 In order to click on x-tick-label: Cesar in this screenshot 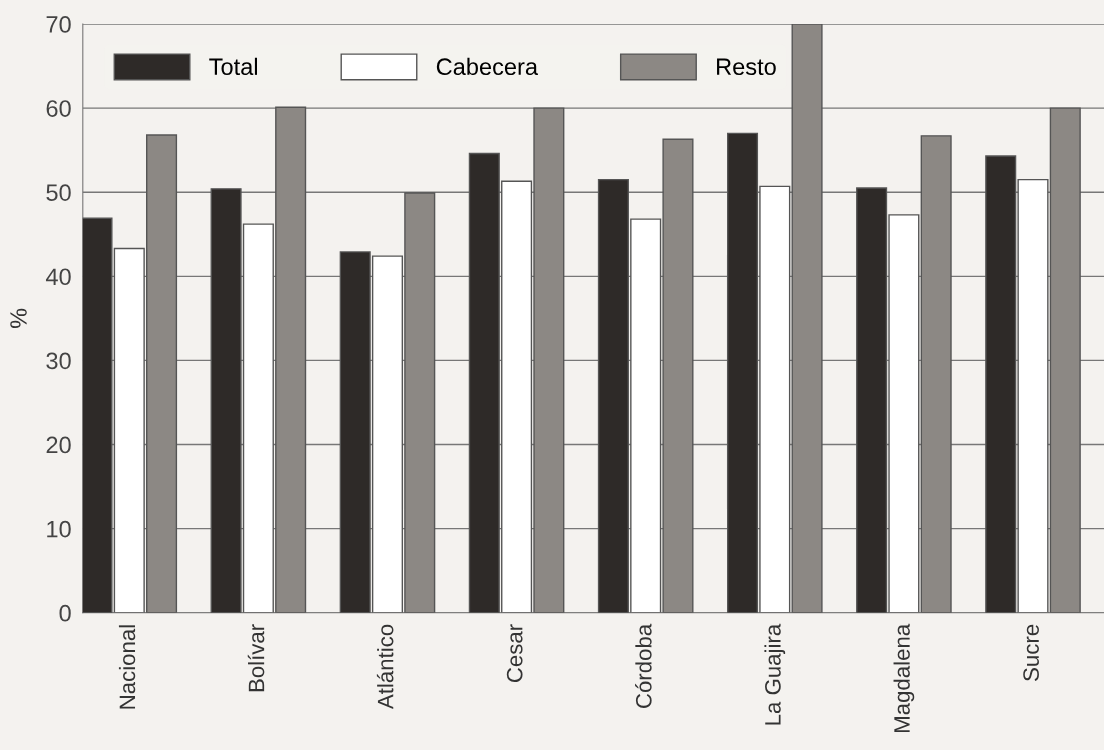, I will do `click(514, 653)`.